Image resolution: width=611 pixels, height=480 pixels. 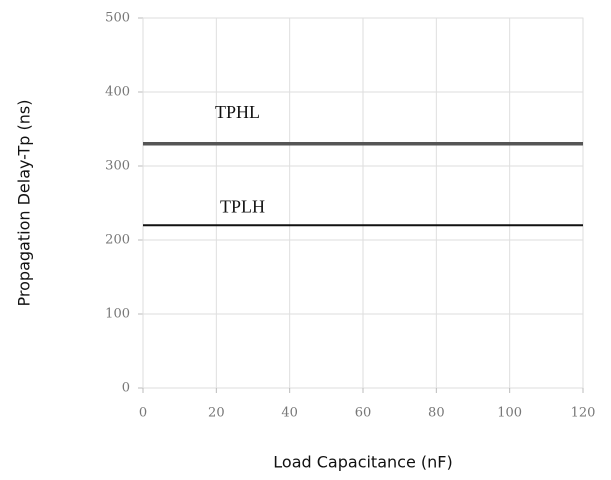 What do you see at coordinates (362, 462) in the screenshot?
I see `x-axis-label: Load Capacitance (nF)` at bounding box center [362, 462].